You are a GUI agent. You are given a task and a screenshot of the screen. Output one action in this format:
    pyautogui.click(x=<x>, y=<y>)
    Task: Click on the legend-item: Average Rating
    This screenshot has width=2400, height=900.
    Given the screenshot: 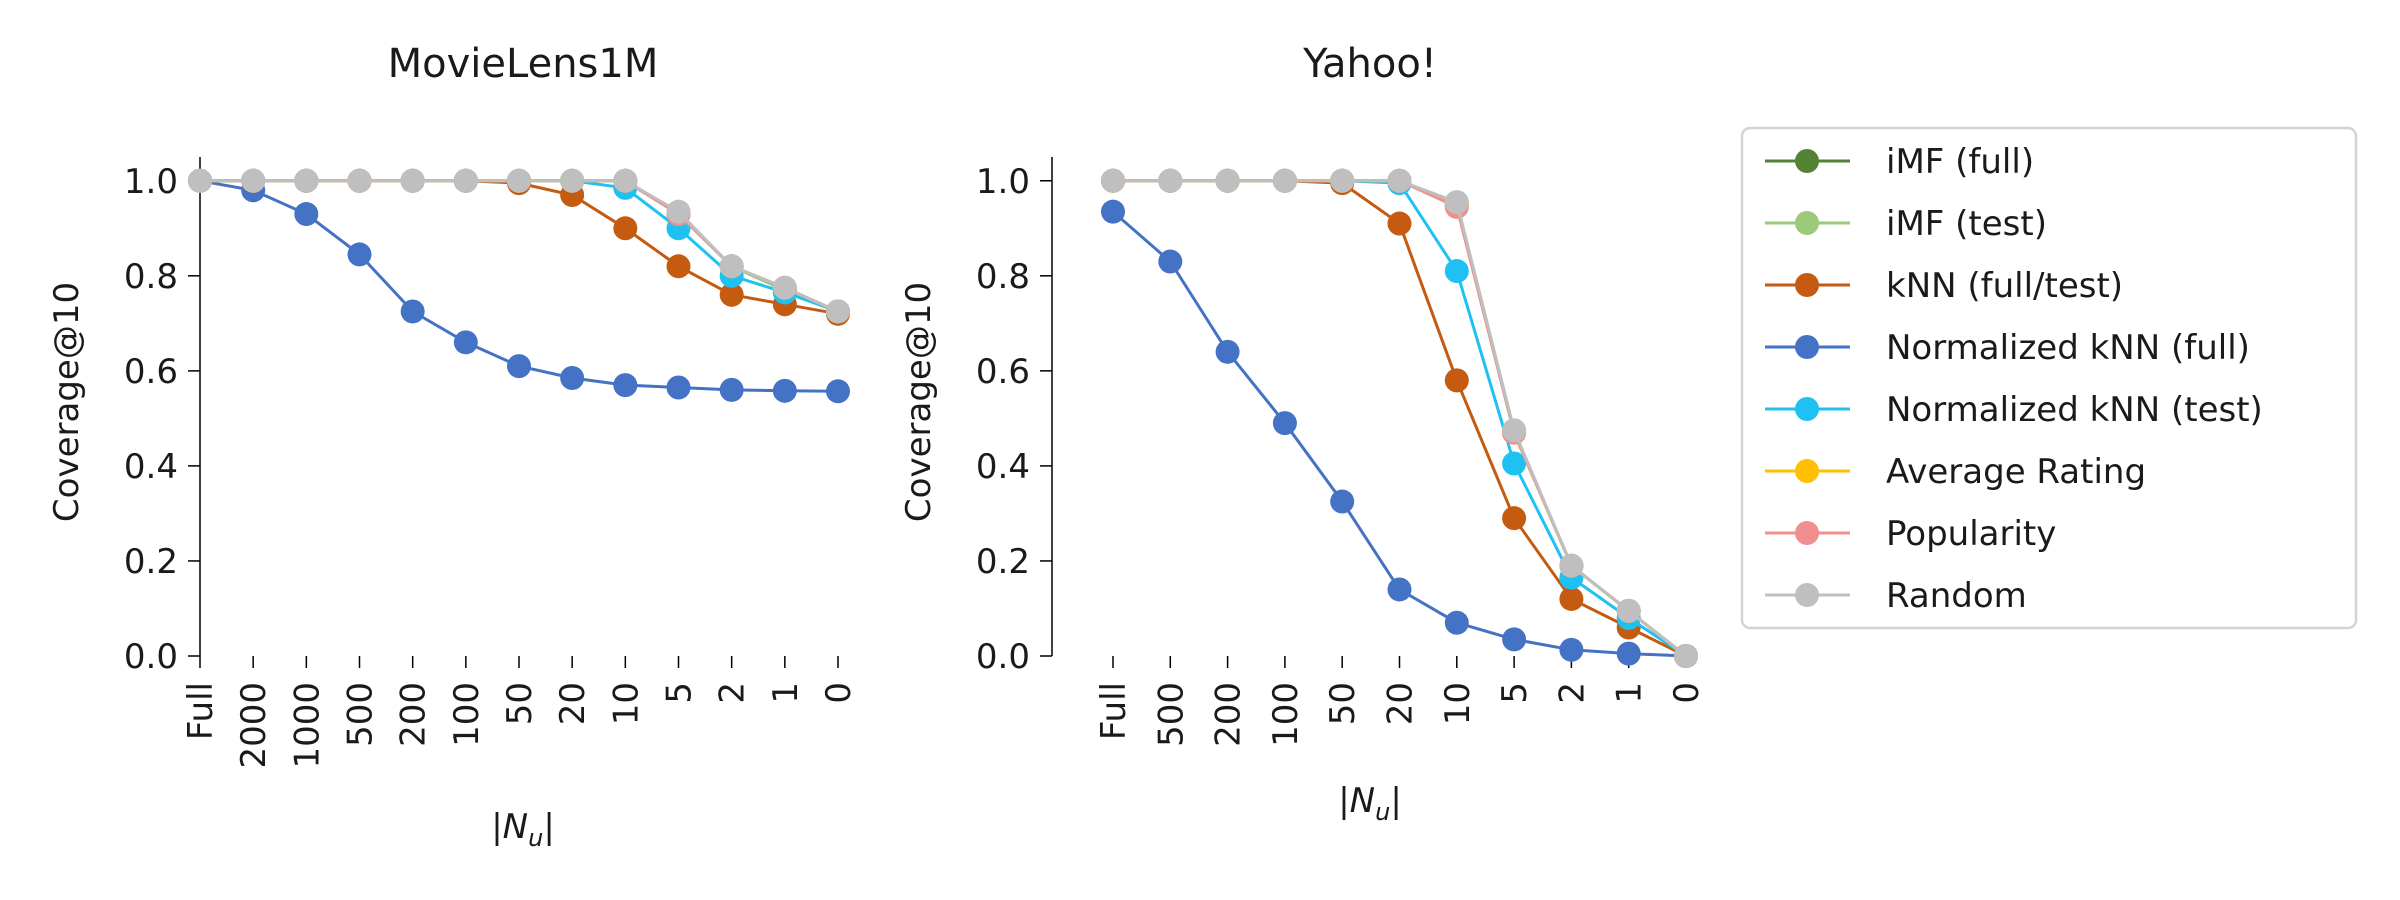 What is the action you would take?
    pyautogui.click(x=1955, y=472)
    